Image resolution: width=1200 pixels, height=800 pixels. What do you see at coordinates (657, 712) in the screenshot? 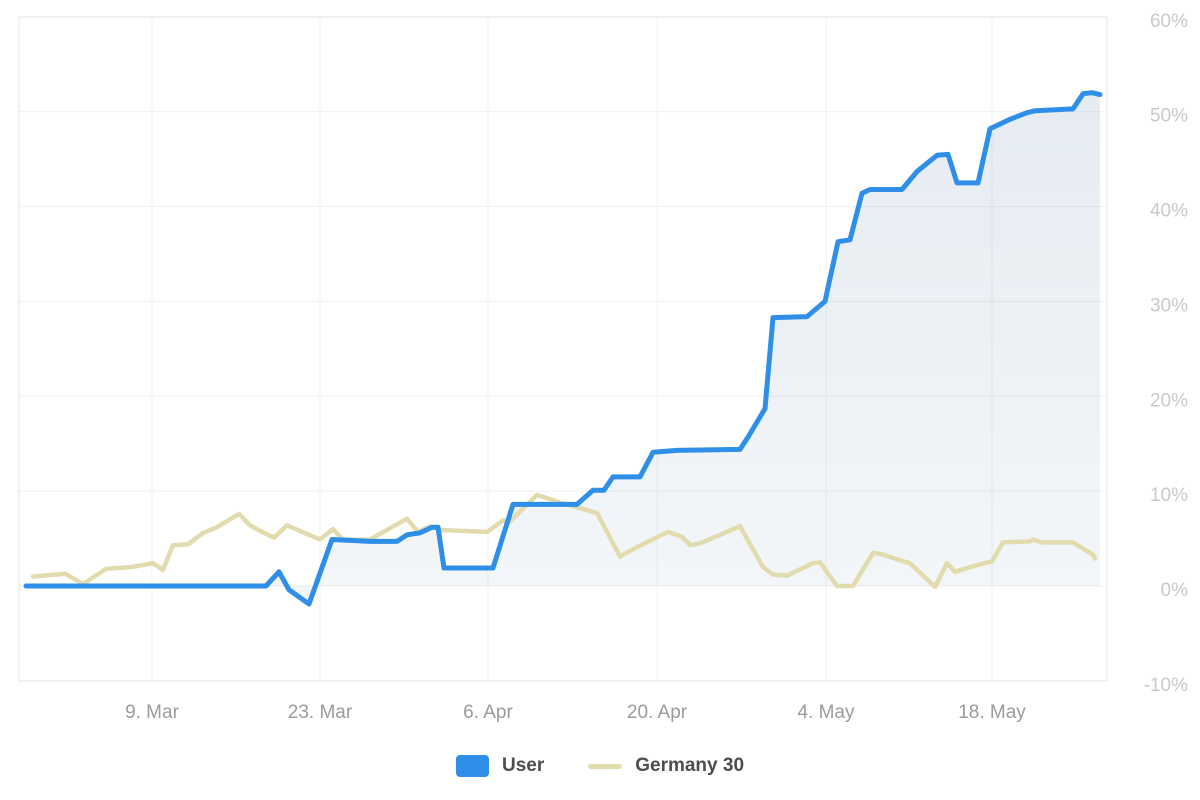
I see `x-axis-label: 20. Apr` at bounding box center [657, 712].